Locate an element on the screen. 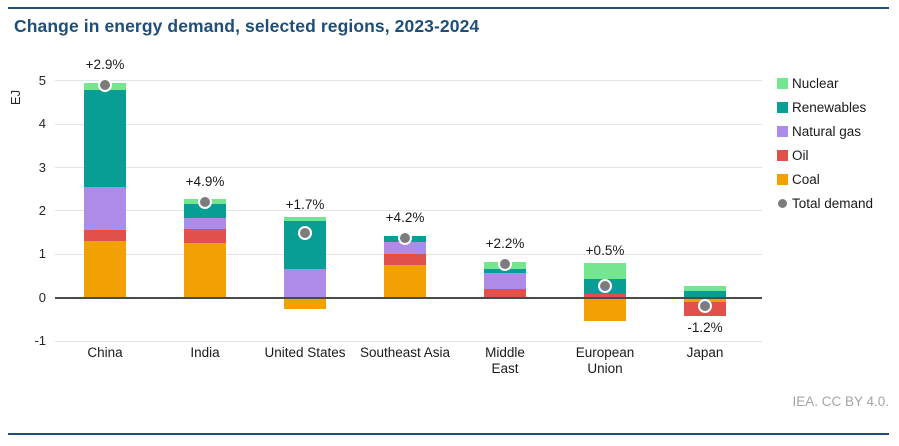 This screenshot has width=899, height=446. x-category-label-line: European is located at coordinates (605, 352).